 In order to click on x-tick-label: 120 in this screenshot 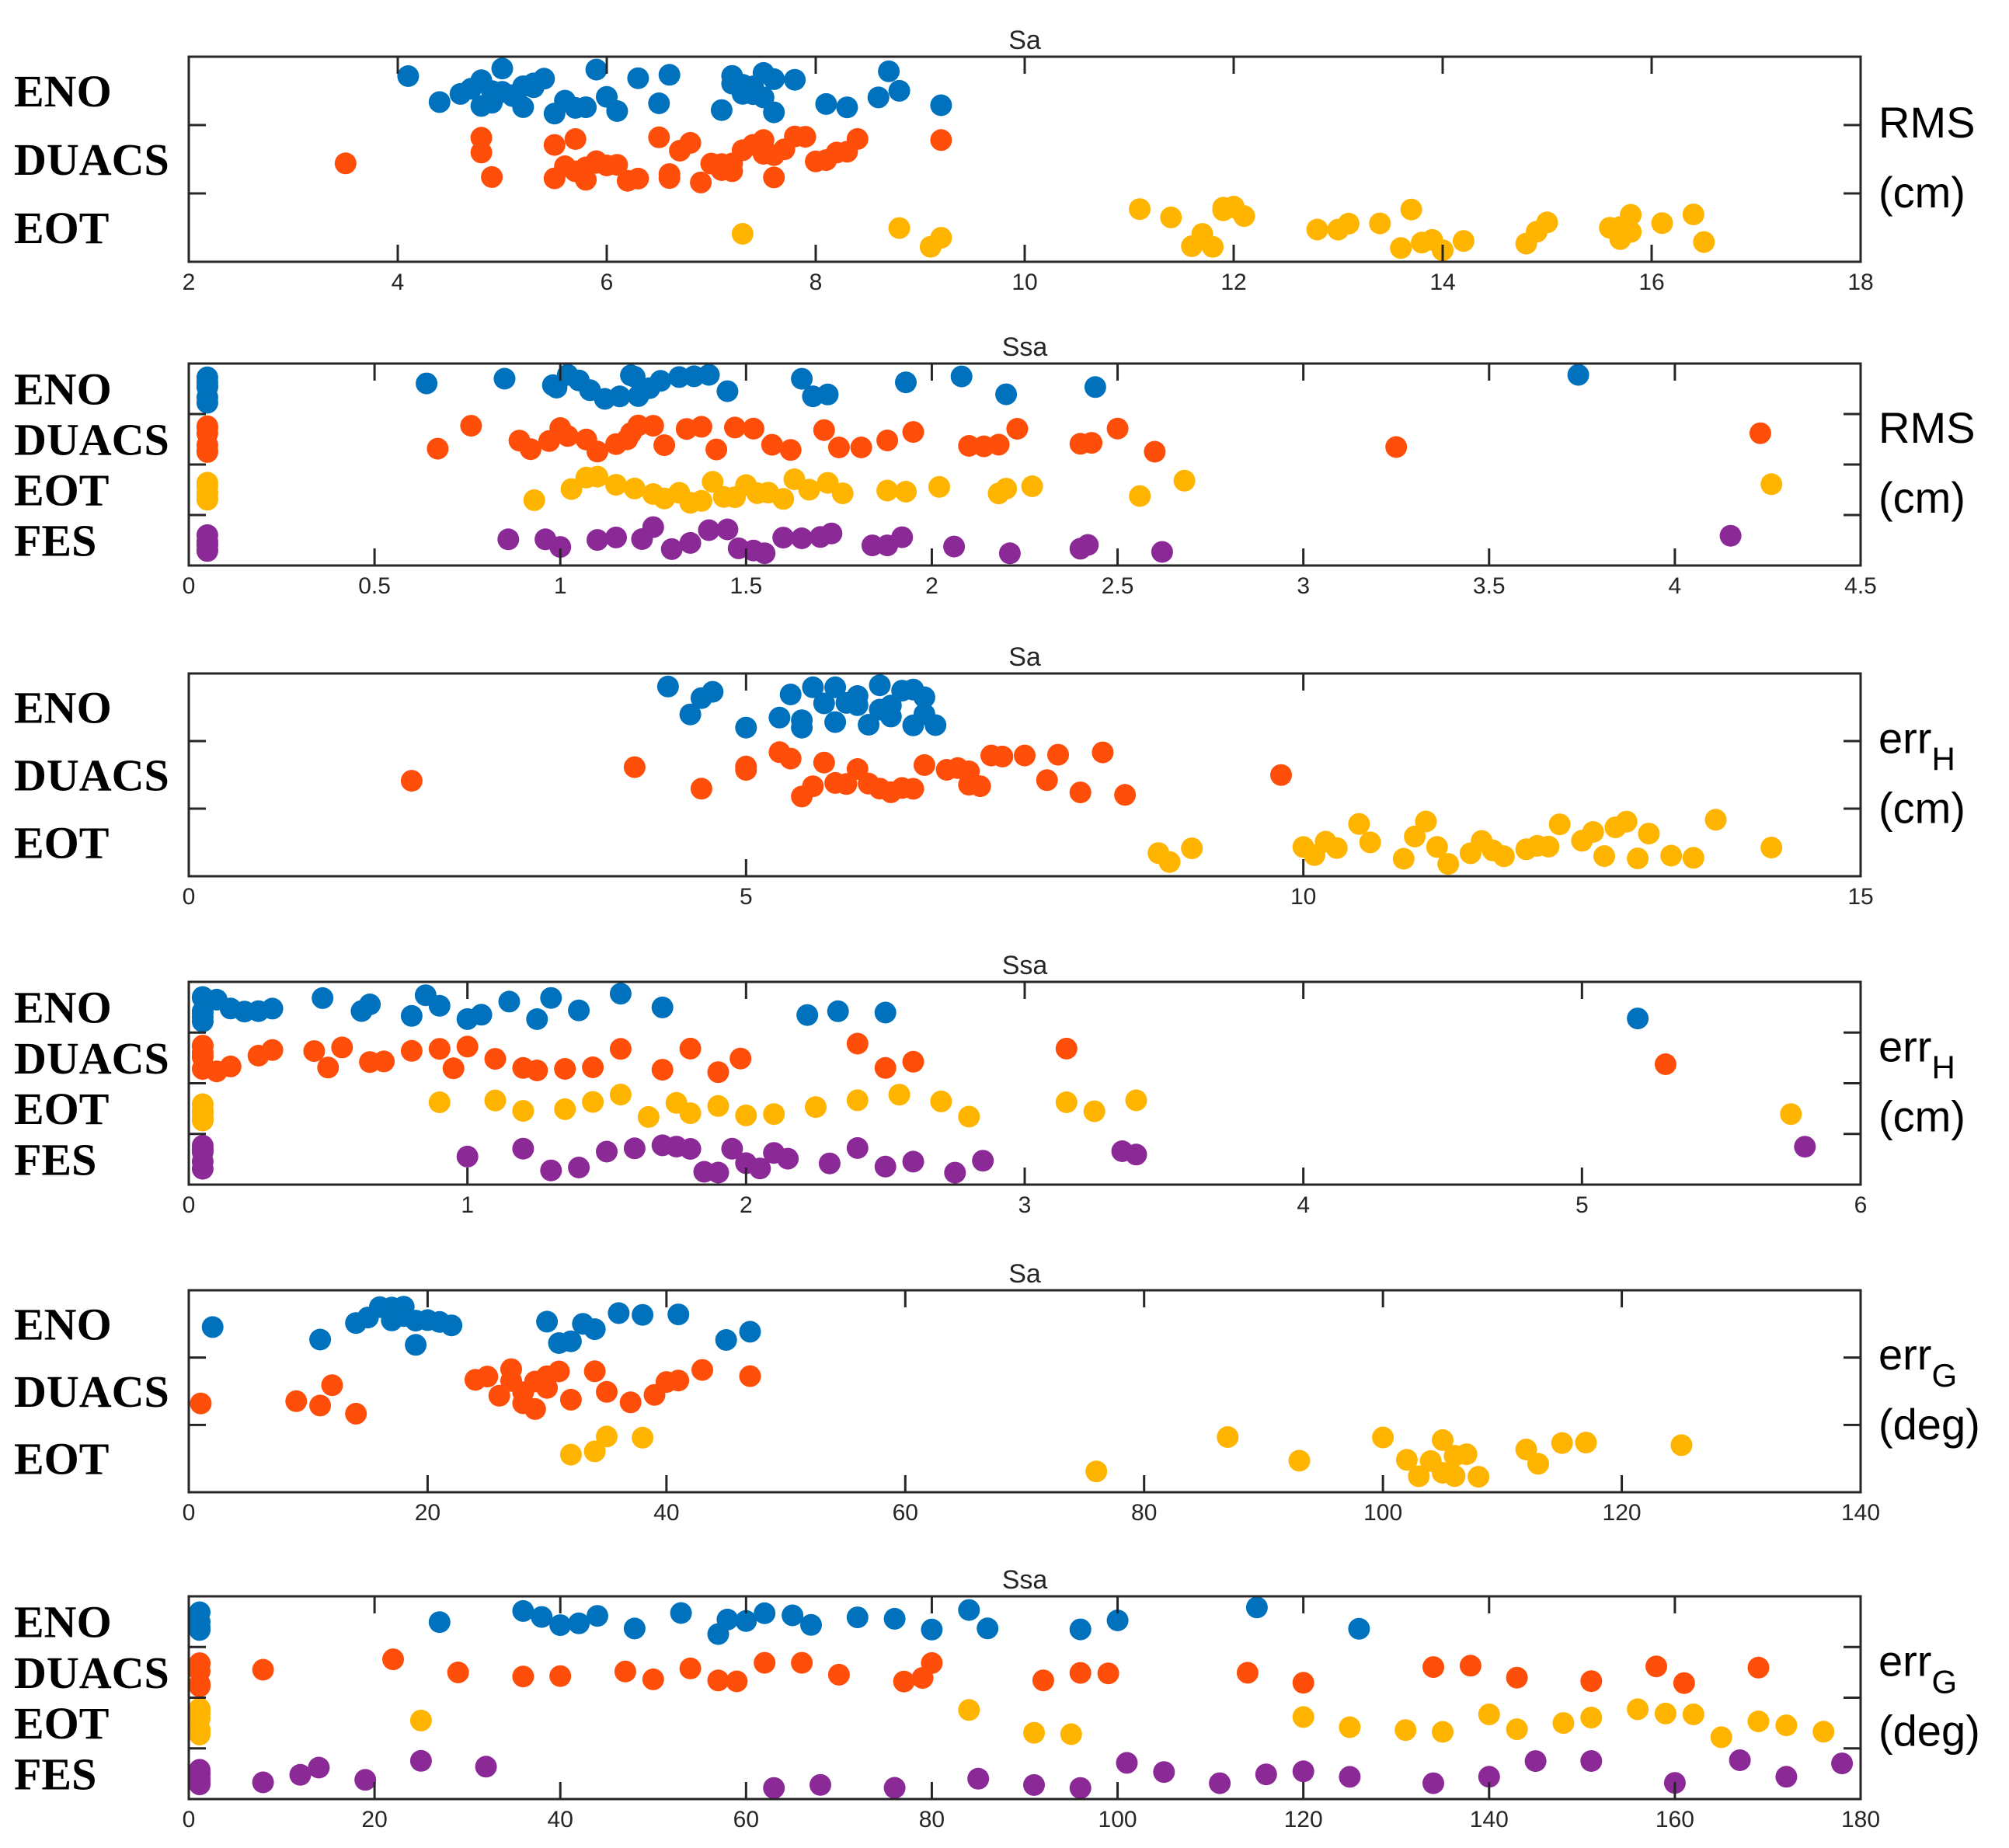, I will do `click(1303, 1820)`.